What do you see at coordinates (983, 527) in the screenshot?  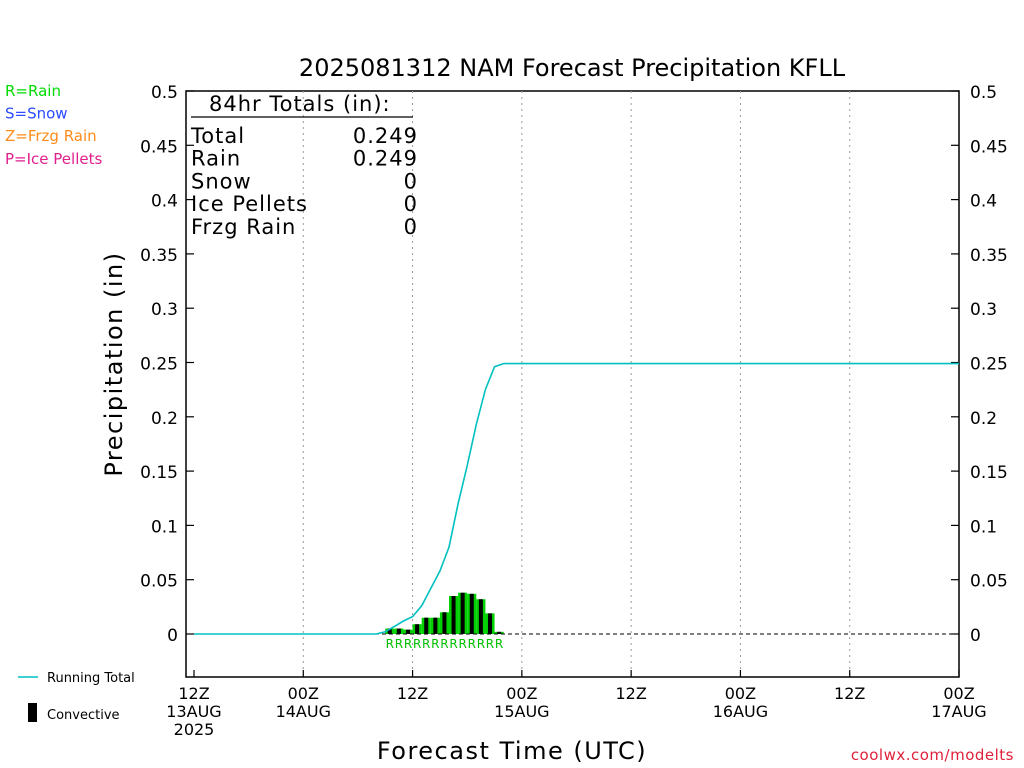 I see `y-tick-label-right: 0.1` at bounding box center [983, 527].